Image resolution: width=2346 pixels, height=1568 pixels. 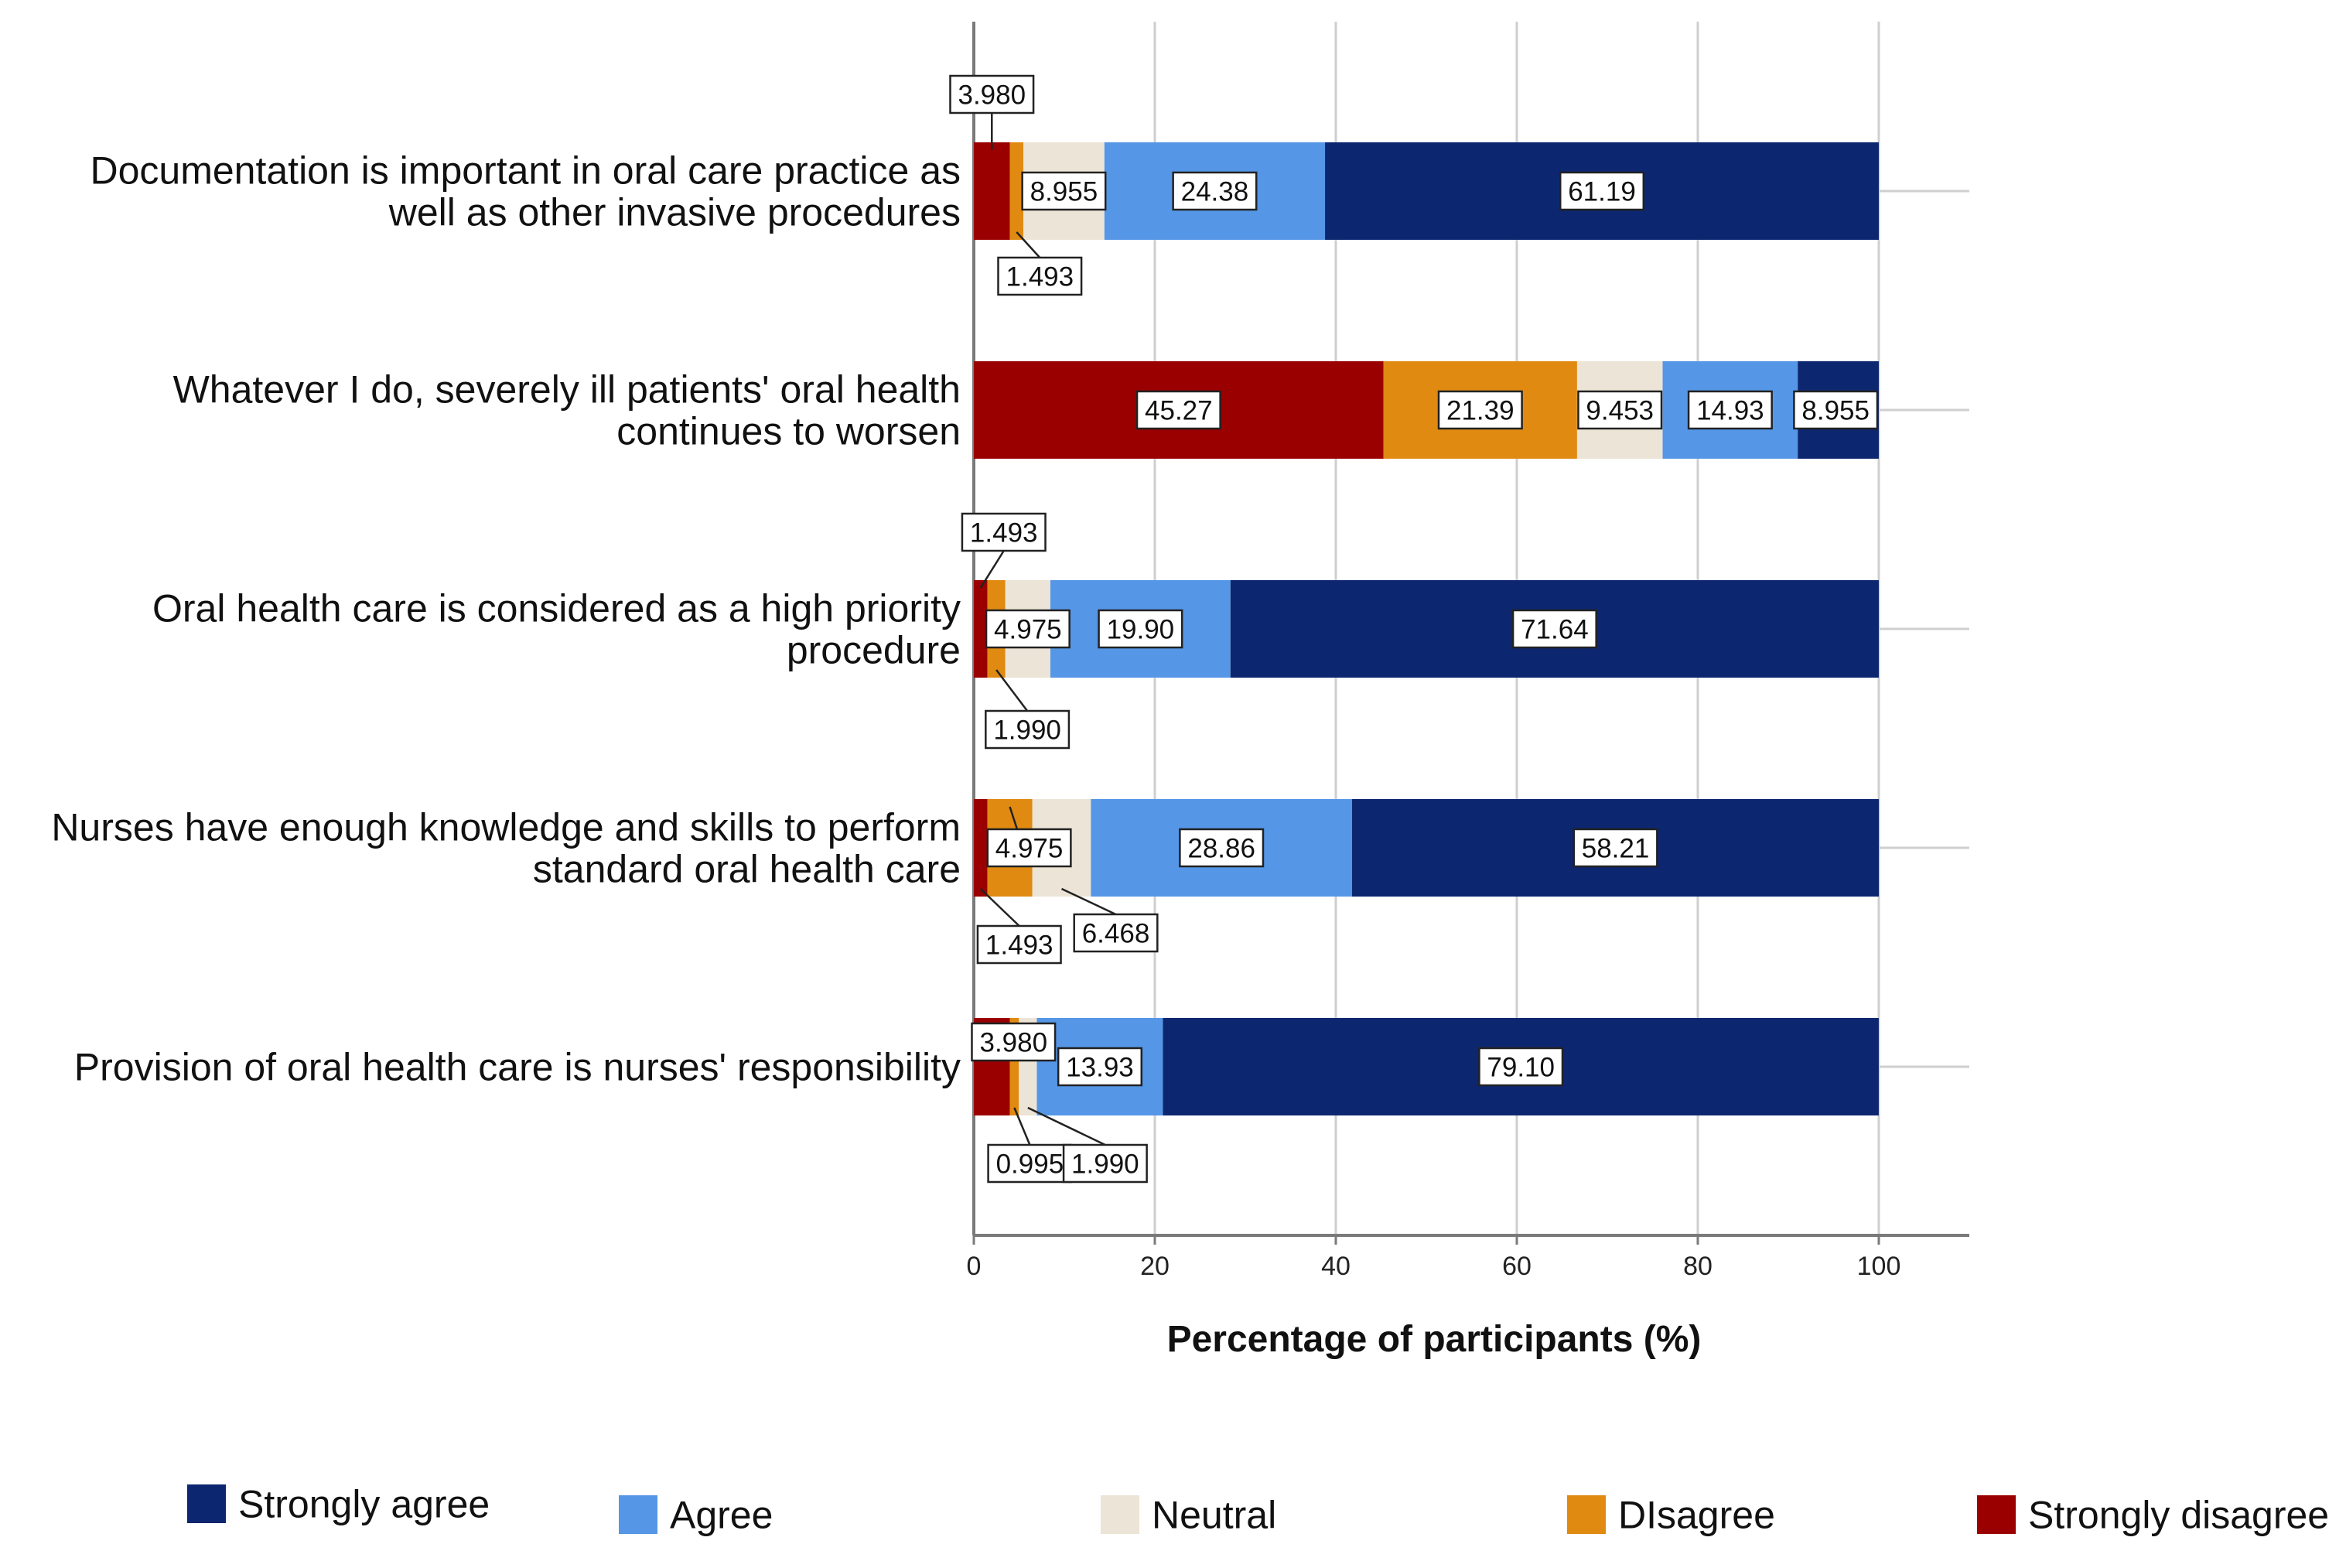 I want to click on data-label: 61.19, so click(x=1602, y=191).